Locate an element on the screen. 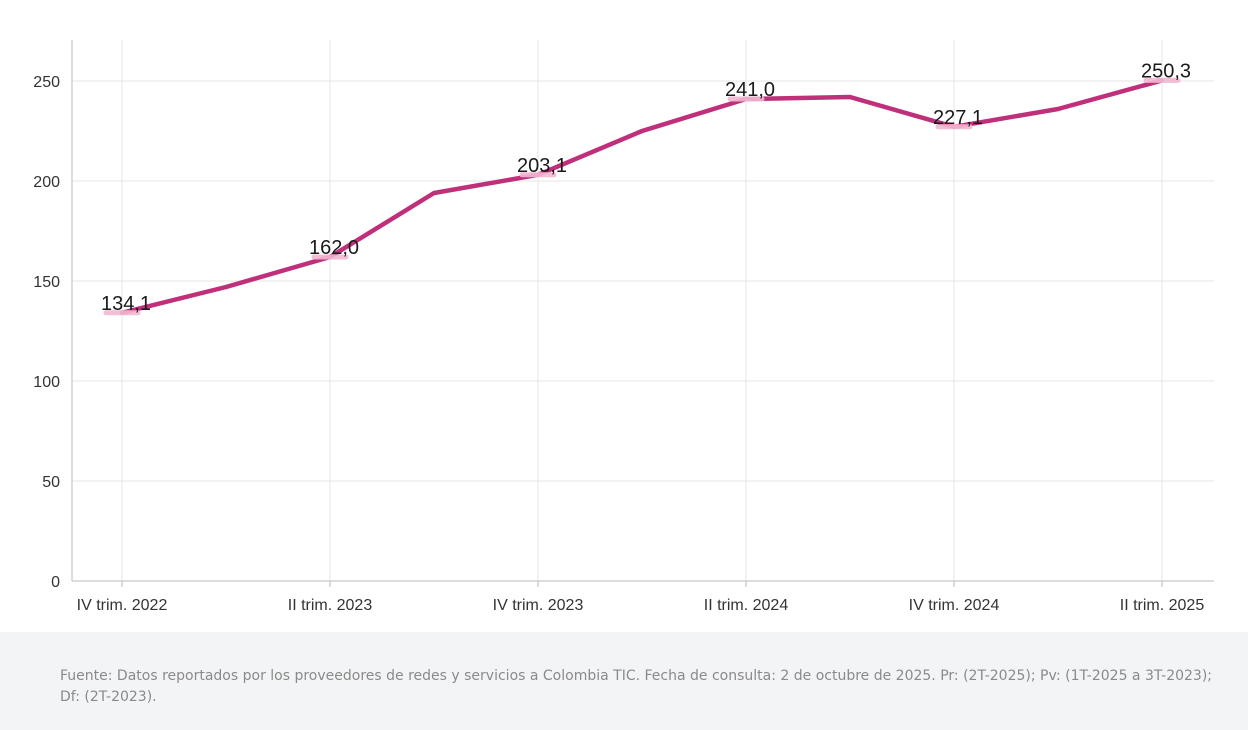 Image resolution: width=1248 pixels, height=730 pixels. x-tick-label: IV trim. 2022 is located at coordinates (122, 605).